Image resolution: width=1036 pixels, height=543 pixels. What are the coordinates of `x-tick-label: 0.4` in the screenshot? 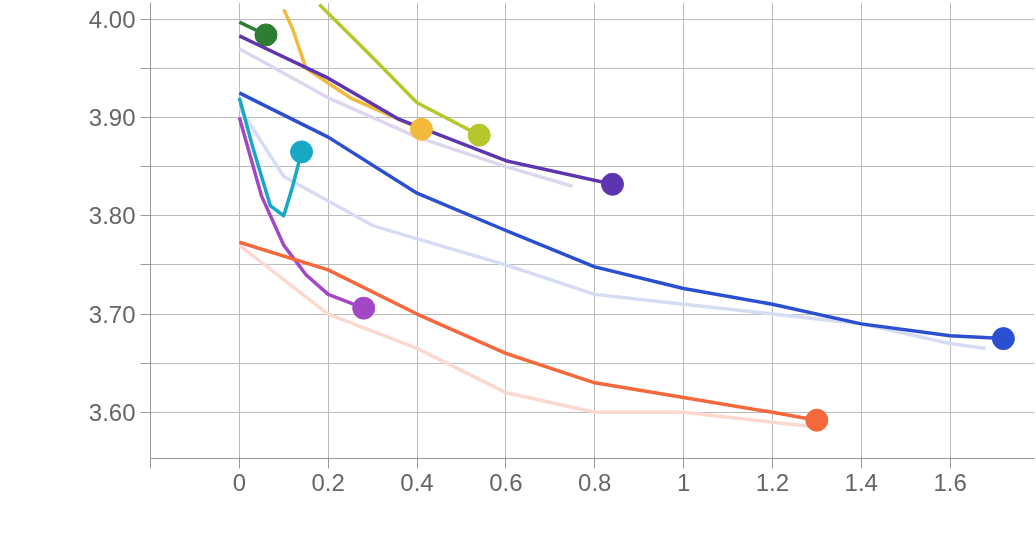 It's located at (417, 482).